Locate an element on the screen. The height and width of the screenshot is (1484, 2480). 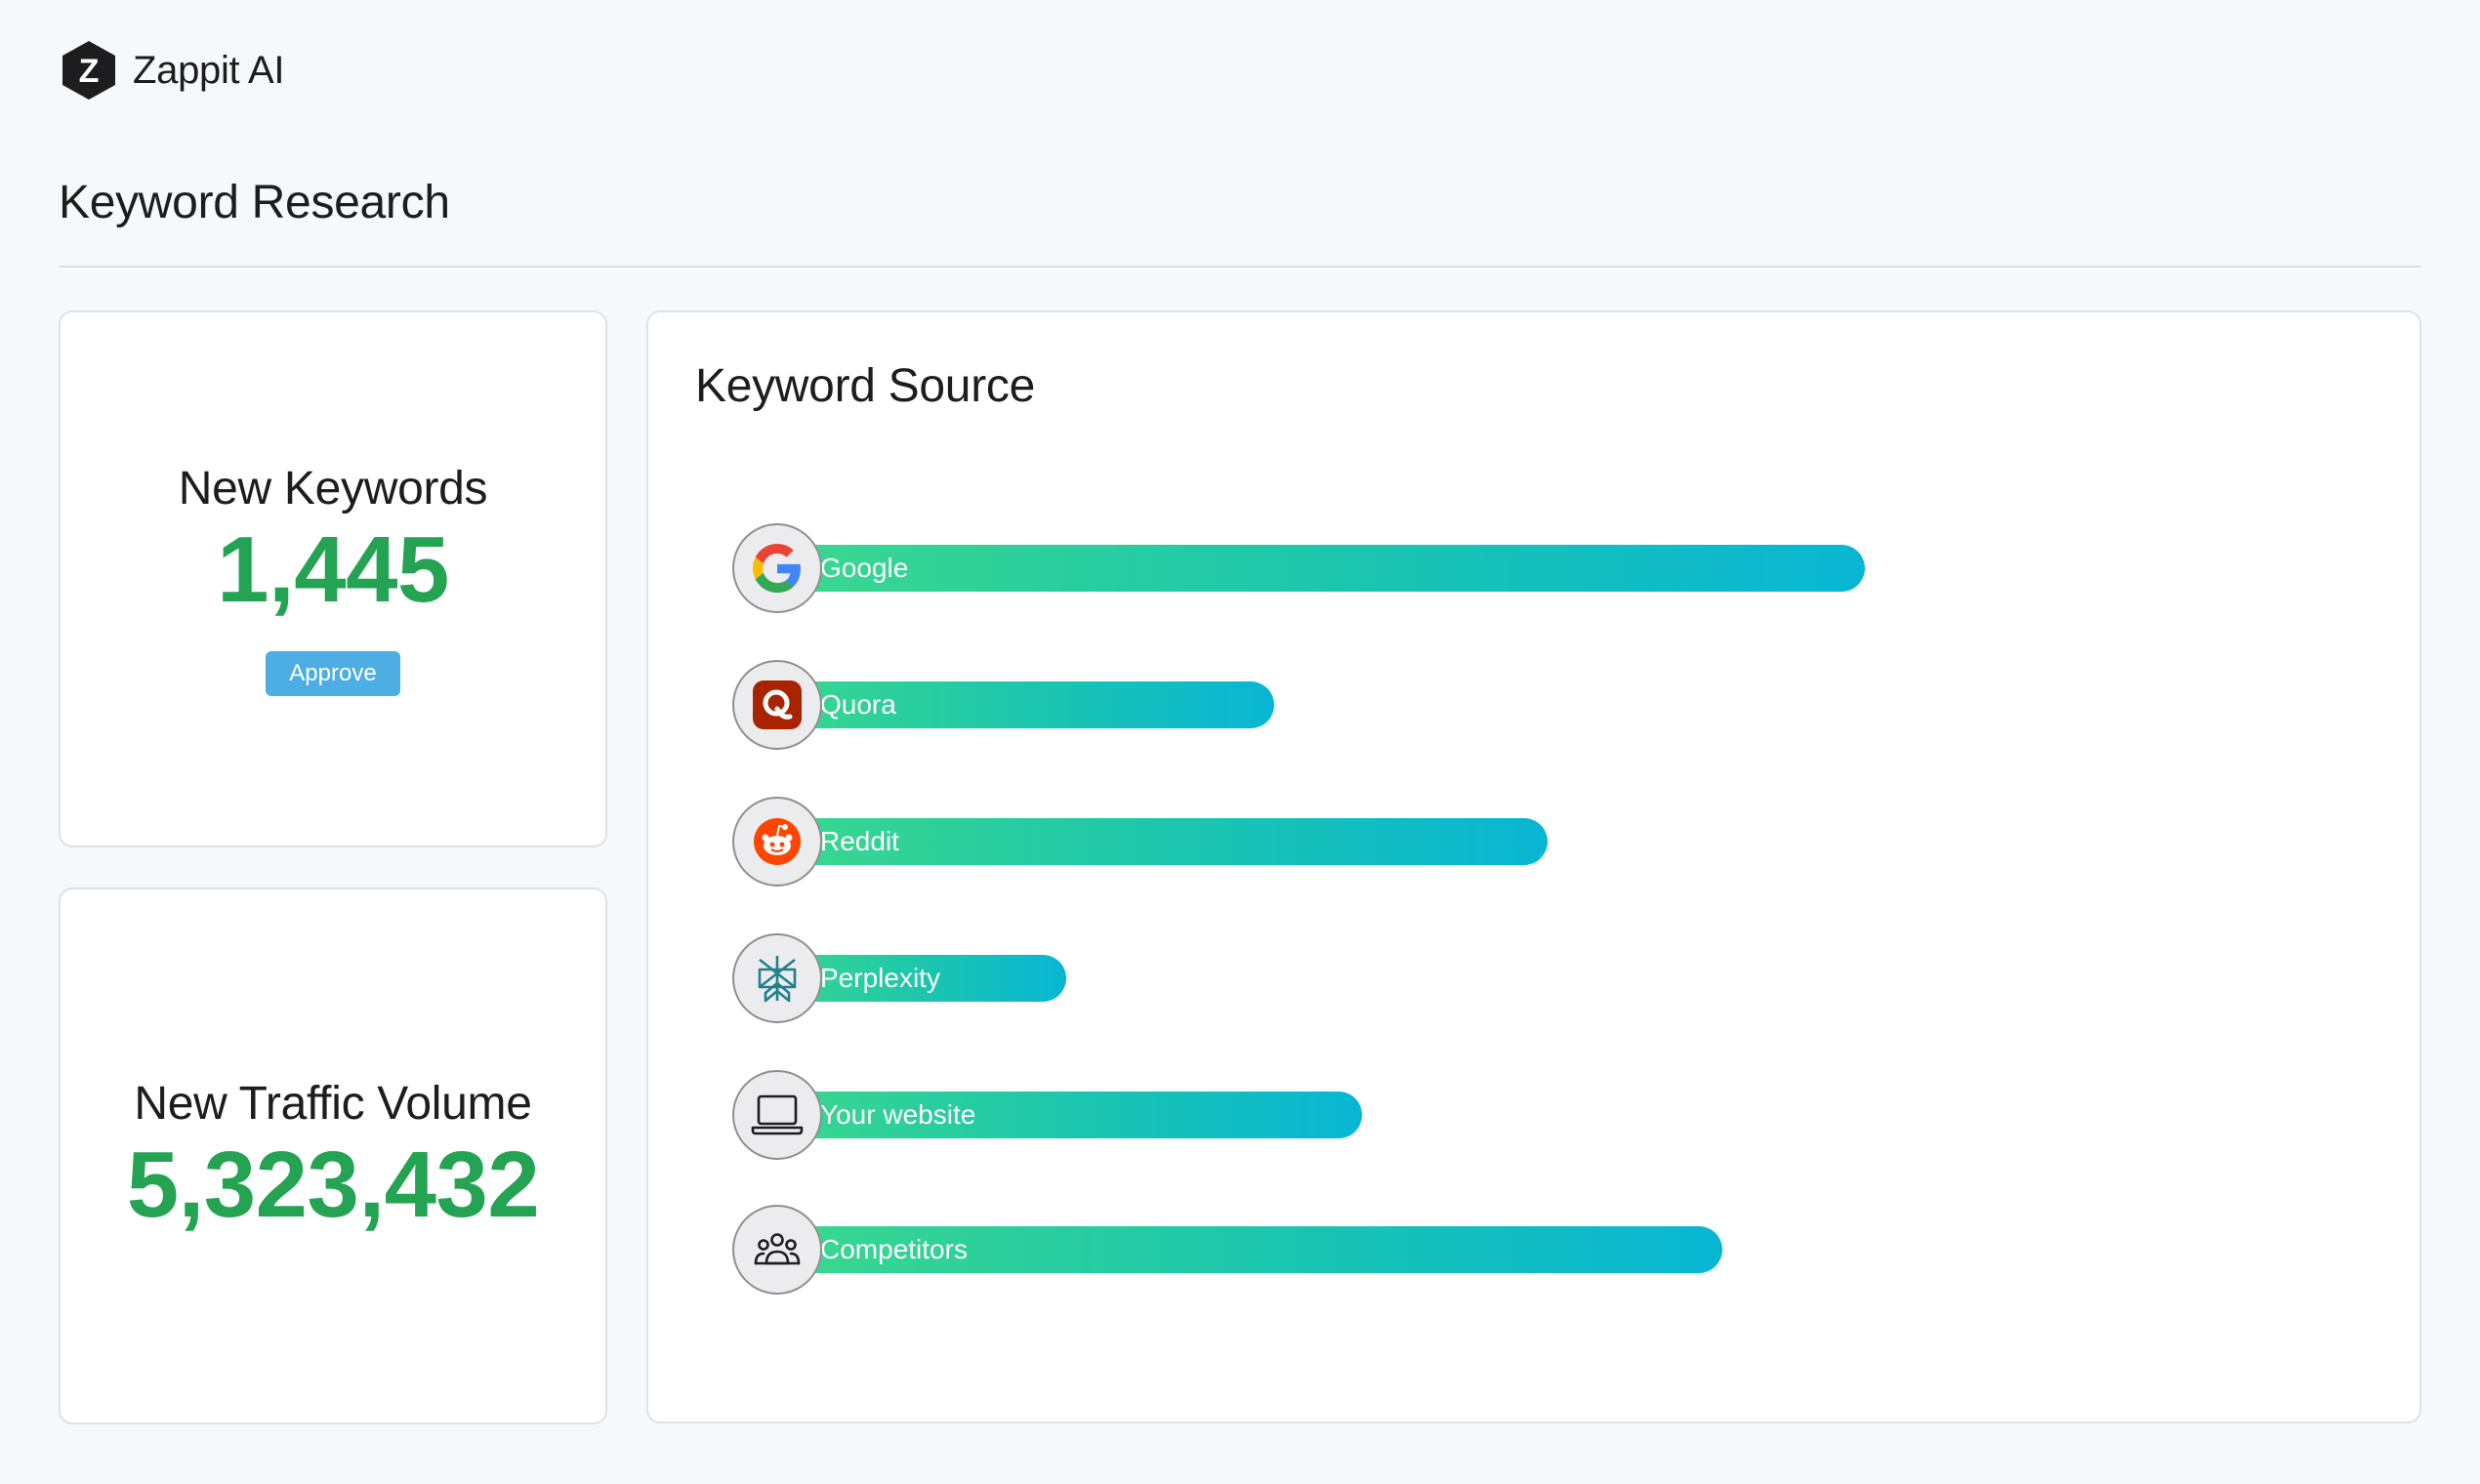
new-keywords-card: New Keywords 1,445 Approve is located at coordinates (333, 579).